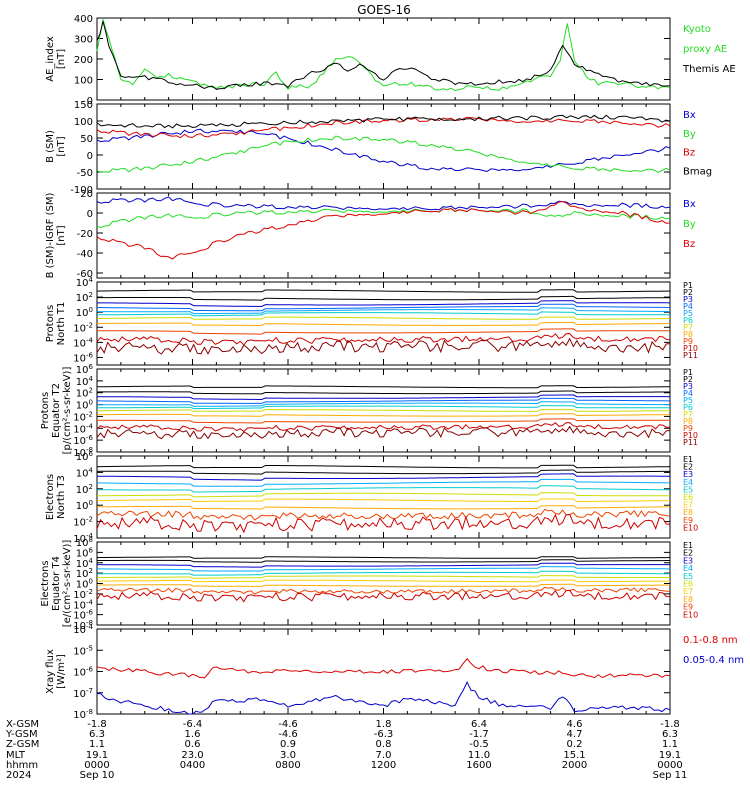 The image size is (750, 804). What do you see at coordinates (383, 765) in the screenshot?
I see `x-tick-label: 1200` at bounding box center [383, 765].